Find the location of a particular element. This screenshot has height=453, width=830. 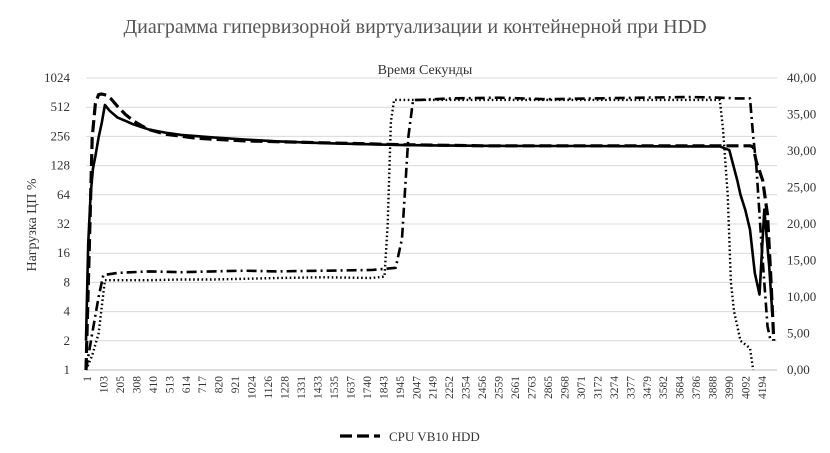

x-tick-label: 2047 is located at coordinates (417, 387).